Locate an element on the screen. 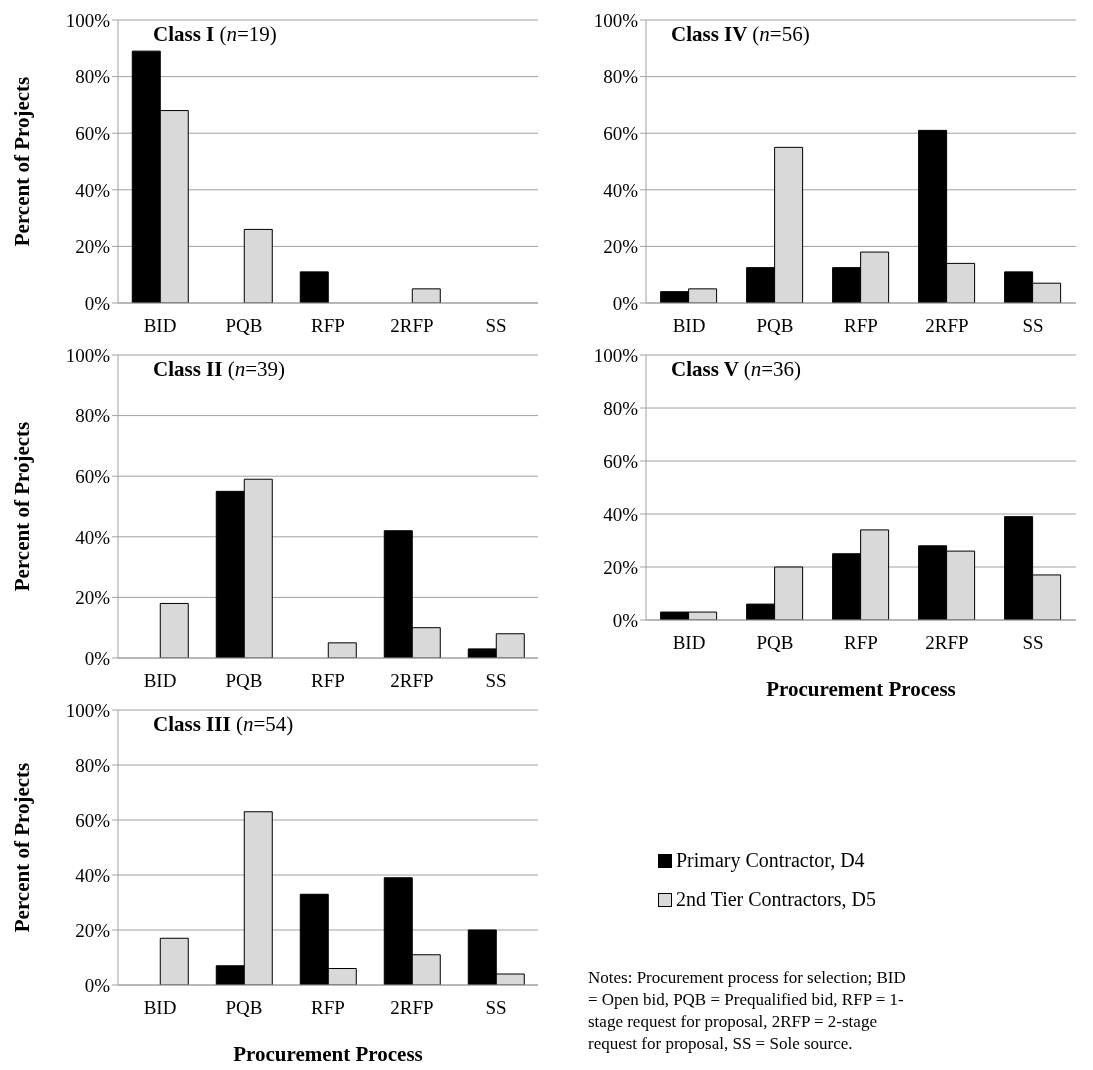 The height and width of the screenshot is (1070, 1093). chart-title: Class I (n=19) is located at coordinates (215, 34).